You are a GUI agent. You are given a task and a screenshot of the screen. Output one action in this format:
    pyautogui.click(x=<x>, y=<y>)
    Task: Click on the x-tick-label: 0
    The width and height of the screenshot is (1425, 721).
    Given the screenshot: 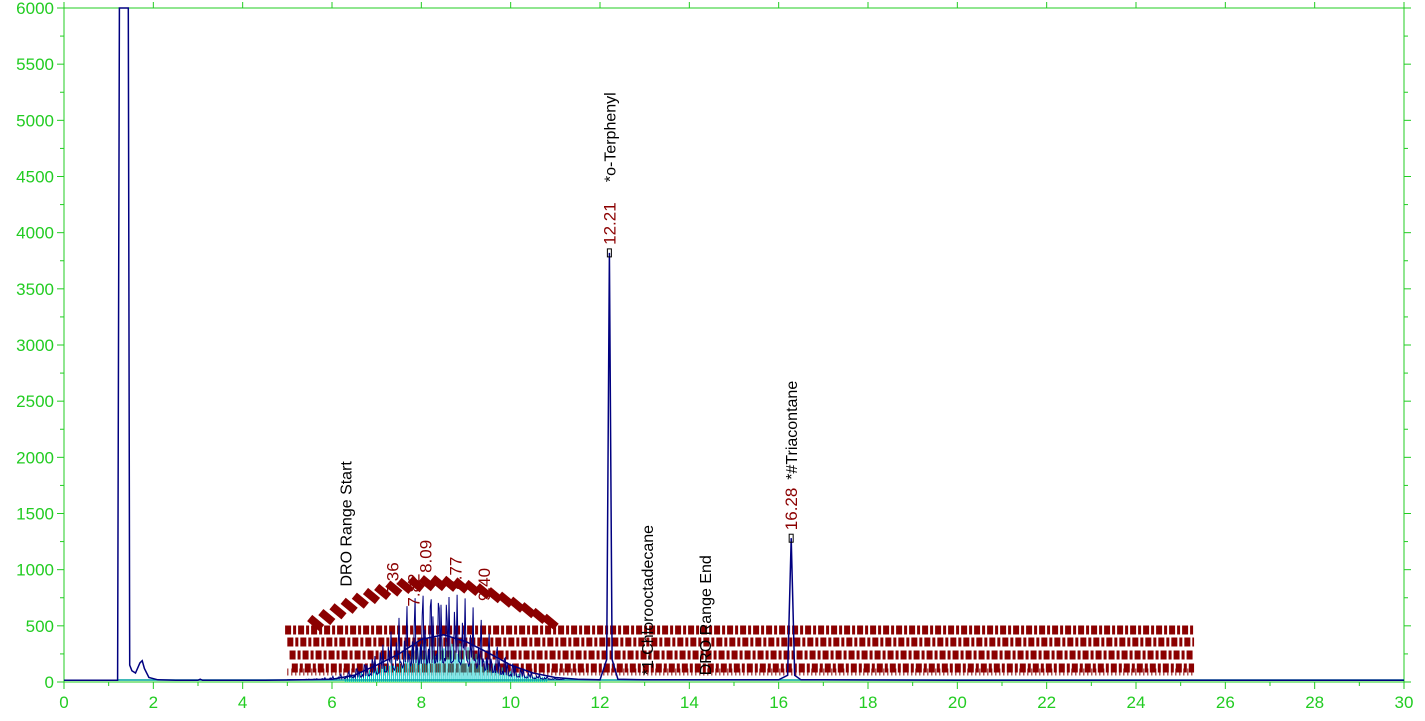 What is the action you would take?
    pyautogui.click(x=63, y=702)
    